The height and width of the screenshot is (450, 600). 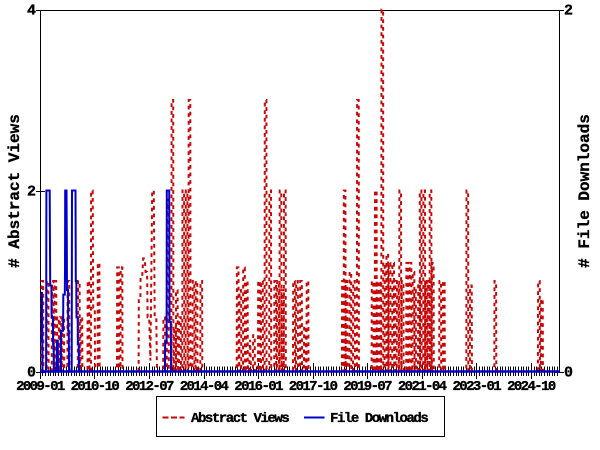 I want to click on svg-text: 2010-10, so click(x=95, y=387).